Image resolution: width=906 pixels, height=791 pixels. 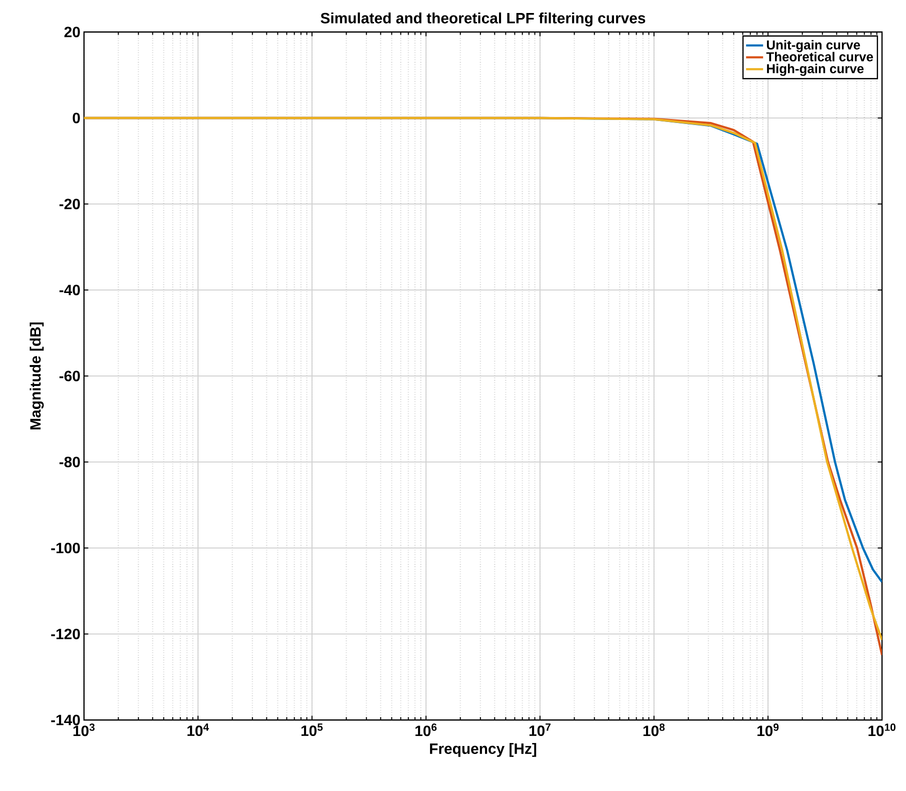 I want to click on y-axis-title: Magnitude [dB], so click(x=37, y=376).